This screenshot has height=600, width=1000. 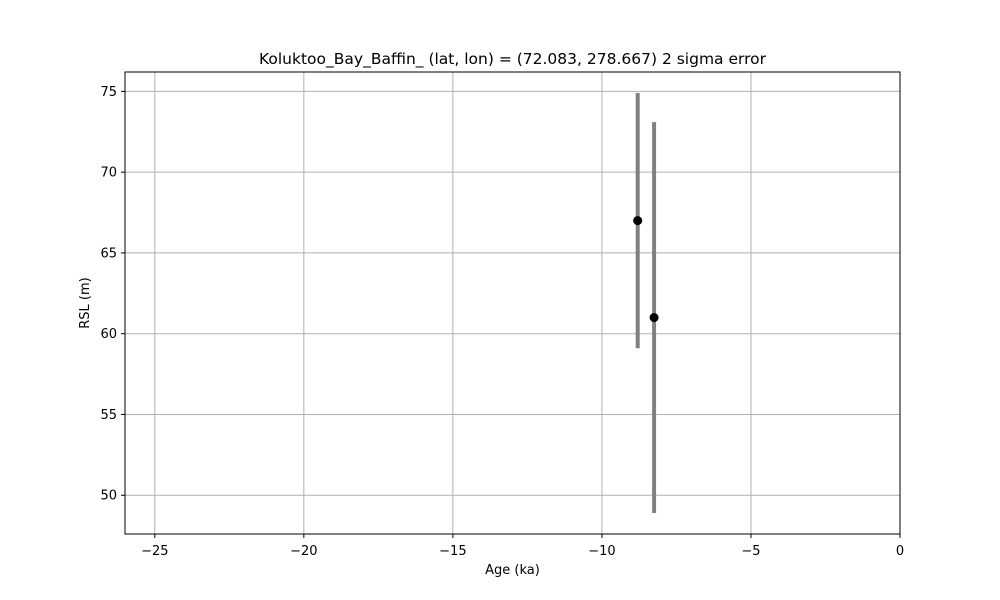 I want to click on x-axis-label: Age (ka), so click(x=512, y=570).